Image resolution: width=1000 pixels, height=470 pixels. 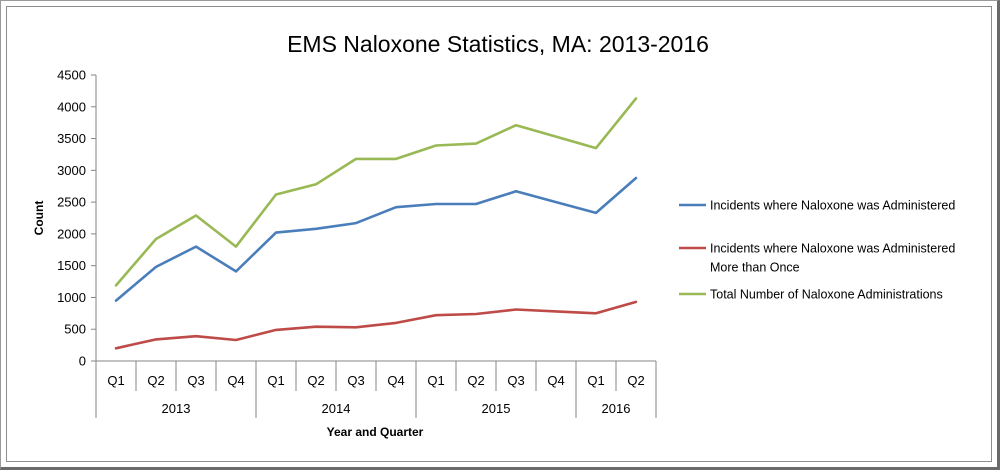 I want to click on y-axis-title: Count, so click(x=39, y=218).